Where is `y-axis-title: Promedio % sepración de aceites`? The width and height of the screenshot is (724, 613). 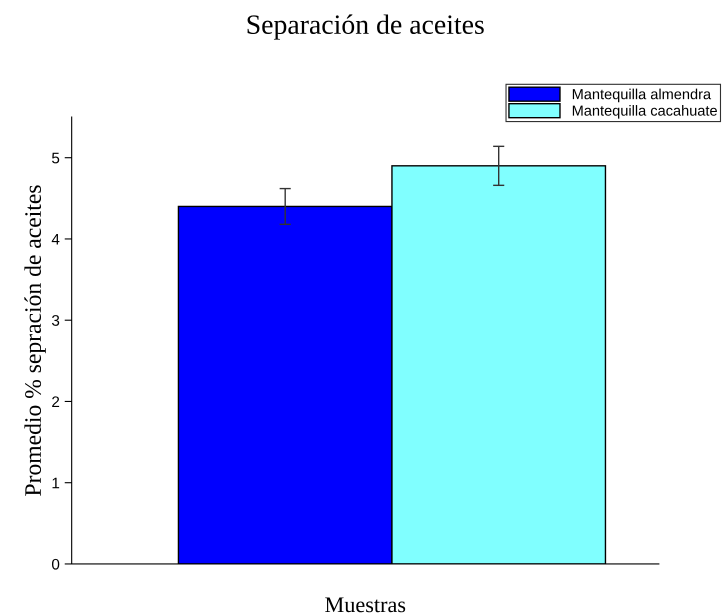 y-axis-title: Promedio % sepración de aceites is located at coordinates (35, 340).